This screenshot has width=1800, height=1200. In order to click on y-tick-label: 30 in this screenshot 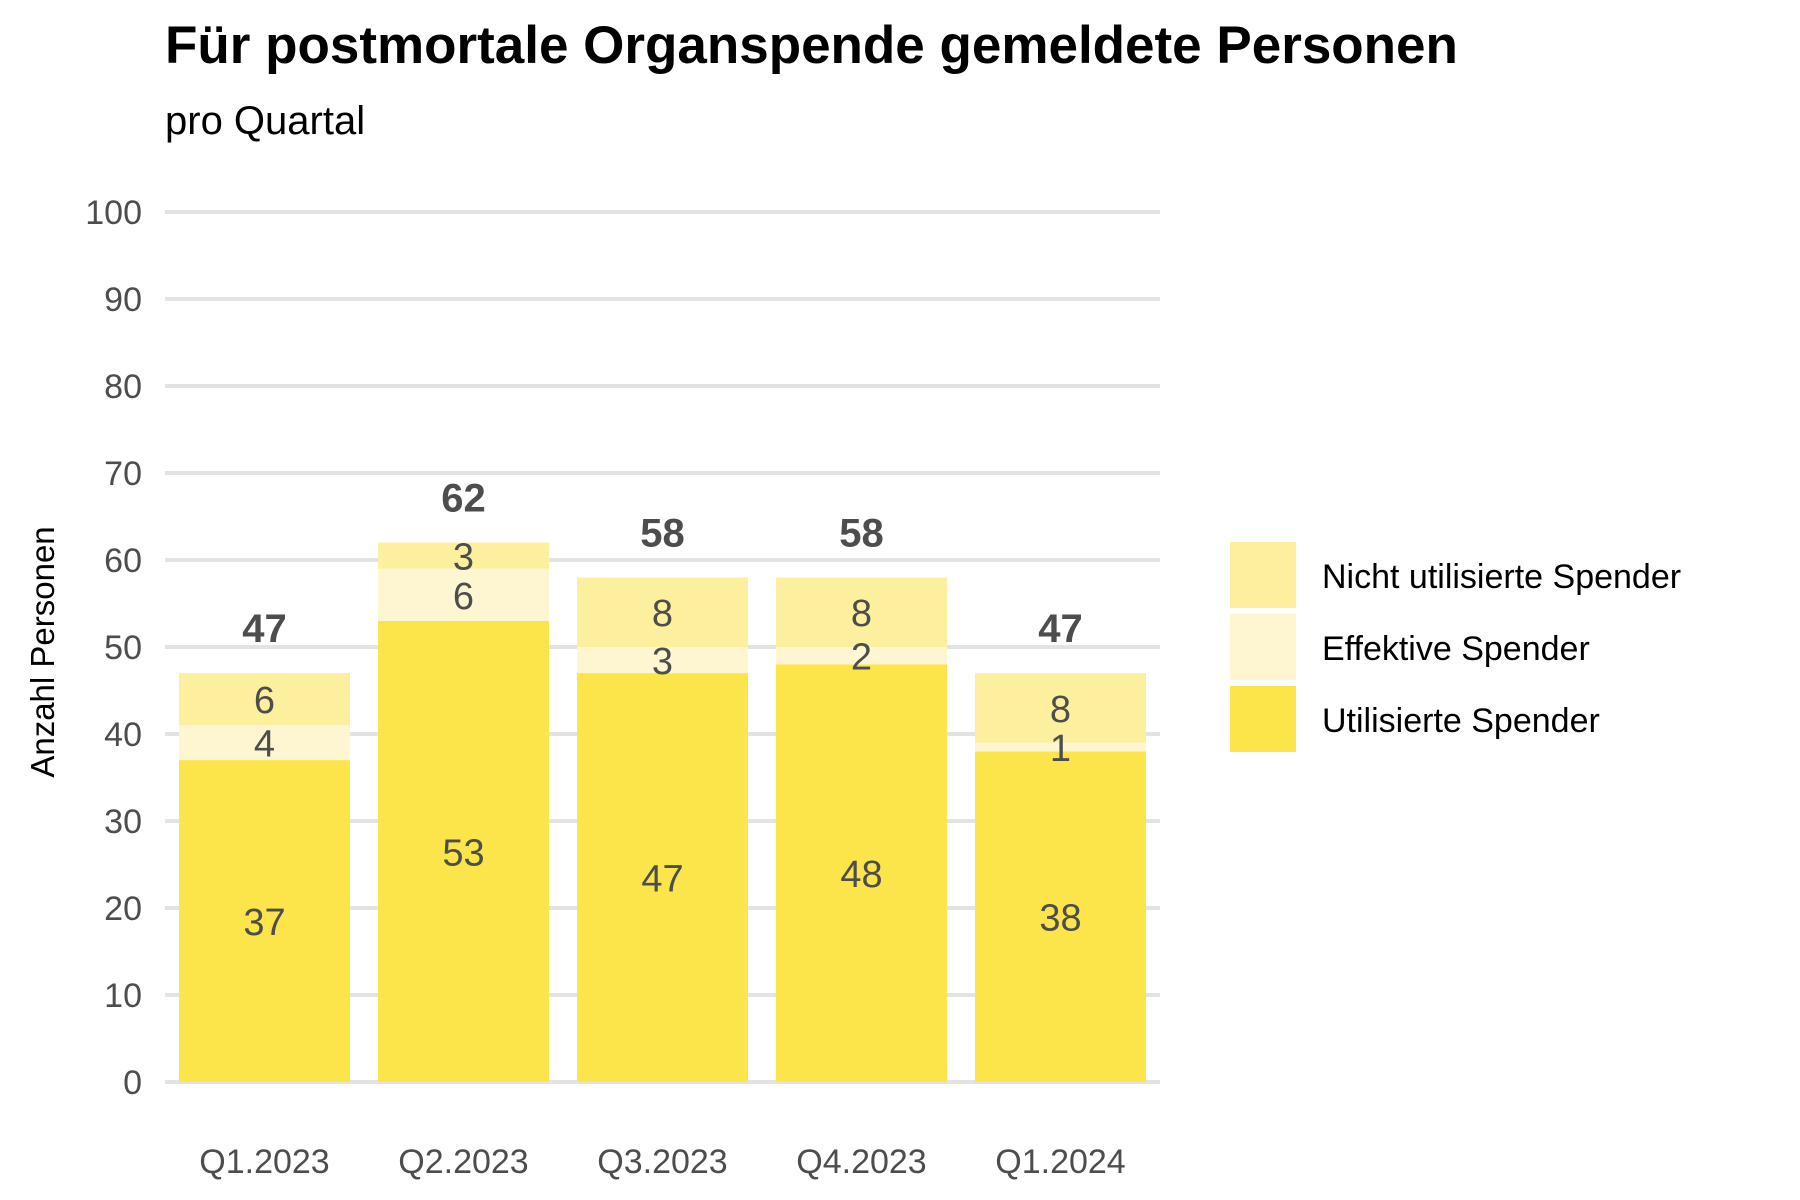, I will do `click(123, 822)`.